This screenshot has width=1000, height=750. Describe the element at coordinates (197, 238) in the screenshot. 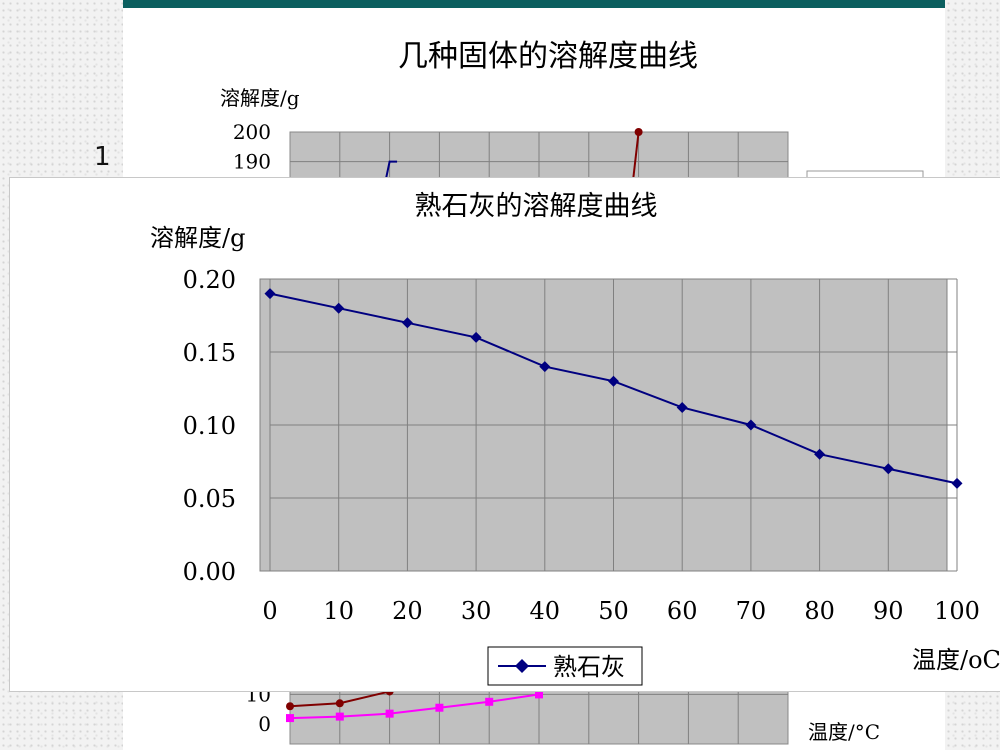

I see `y-axis-label: 溶解度/g` at that location.